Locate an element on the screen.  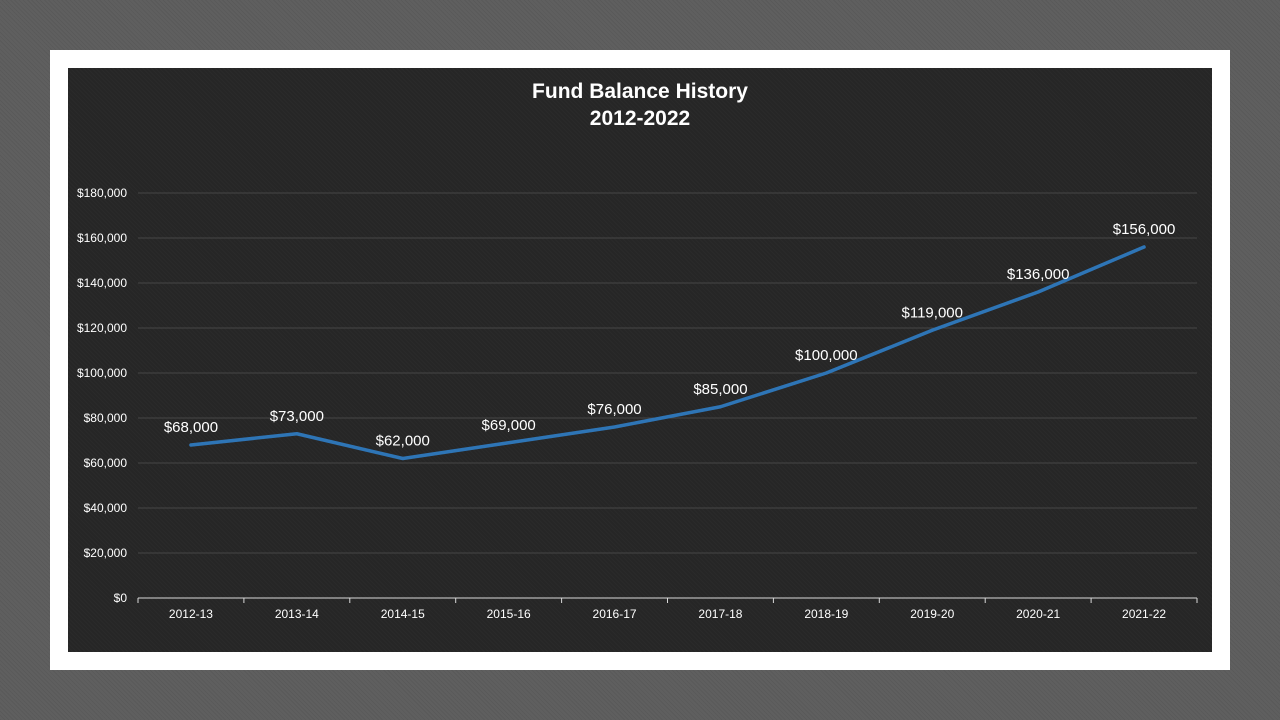
y-tick-label: $0 is located at coordinates (121, 598).